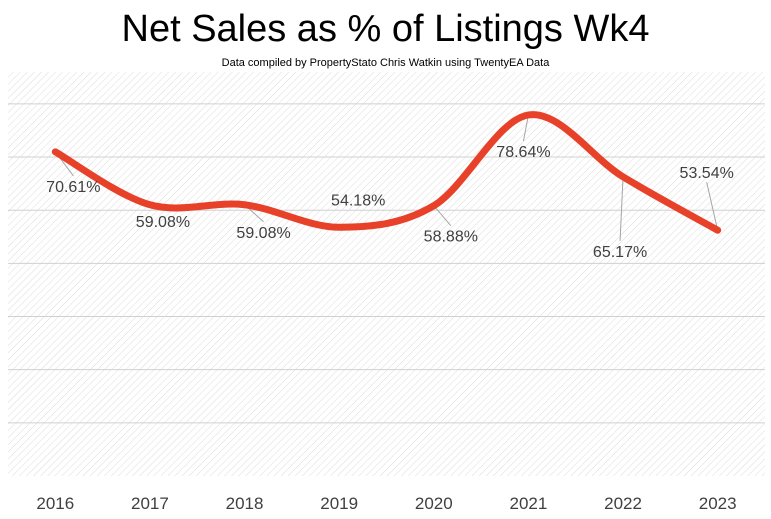 Image resolution: width=771 pixels, height=519 pixels. What do you see at coordinates (150, 503) in the screenshot?
I see `x-tick-label: 2017` at bounding box center [150, 503].